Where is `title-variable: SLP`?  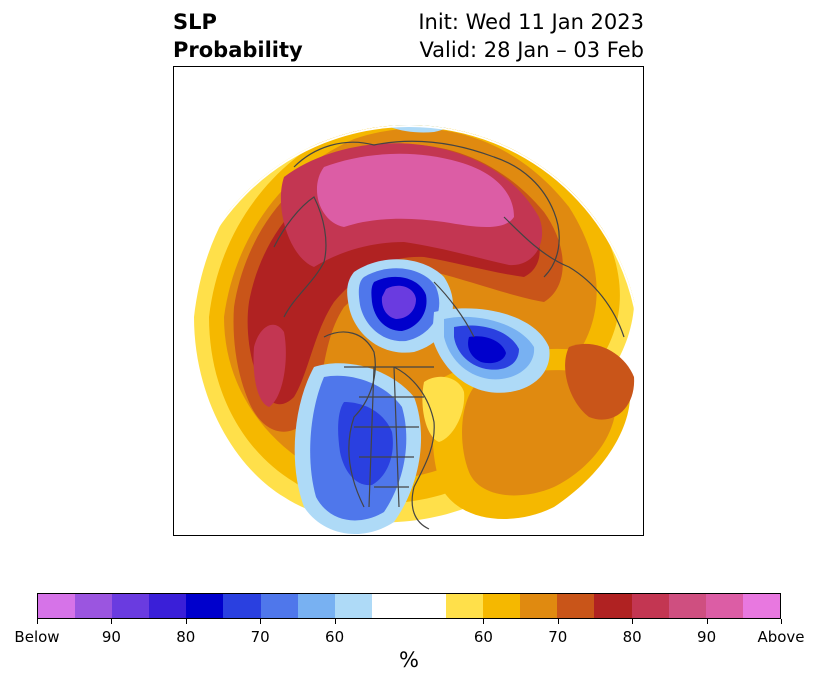 title-variable: SLP is located at coordinates (195, 22).